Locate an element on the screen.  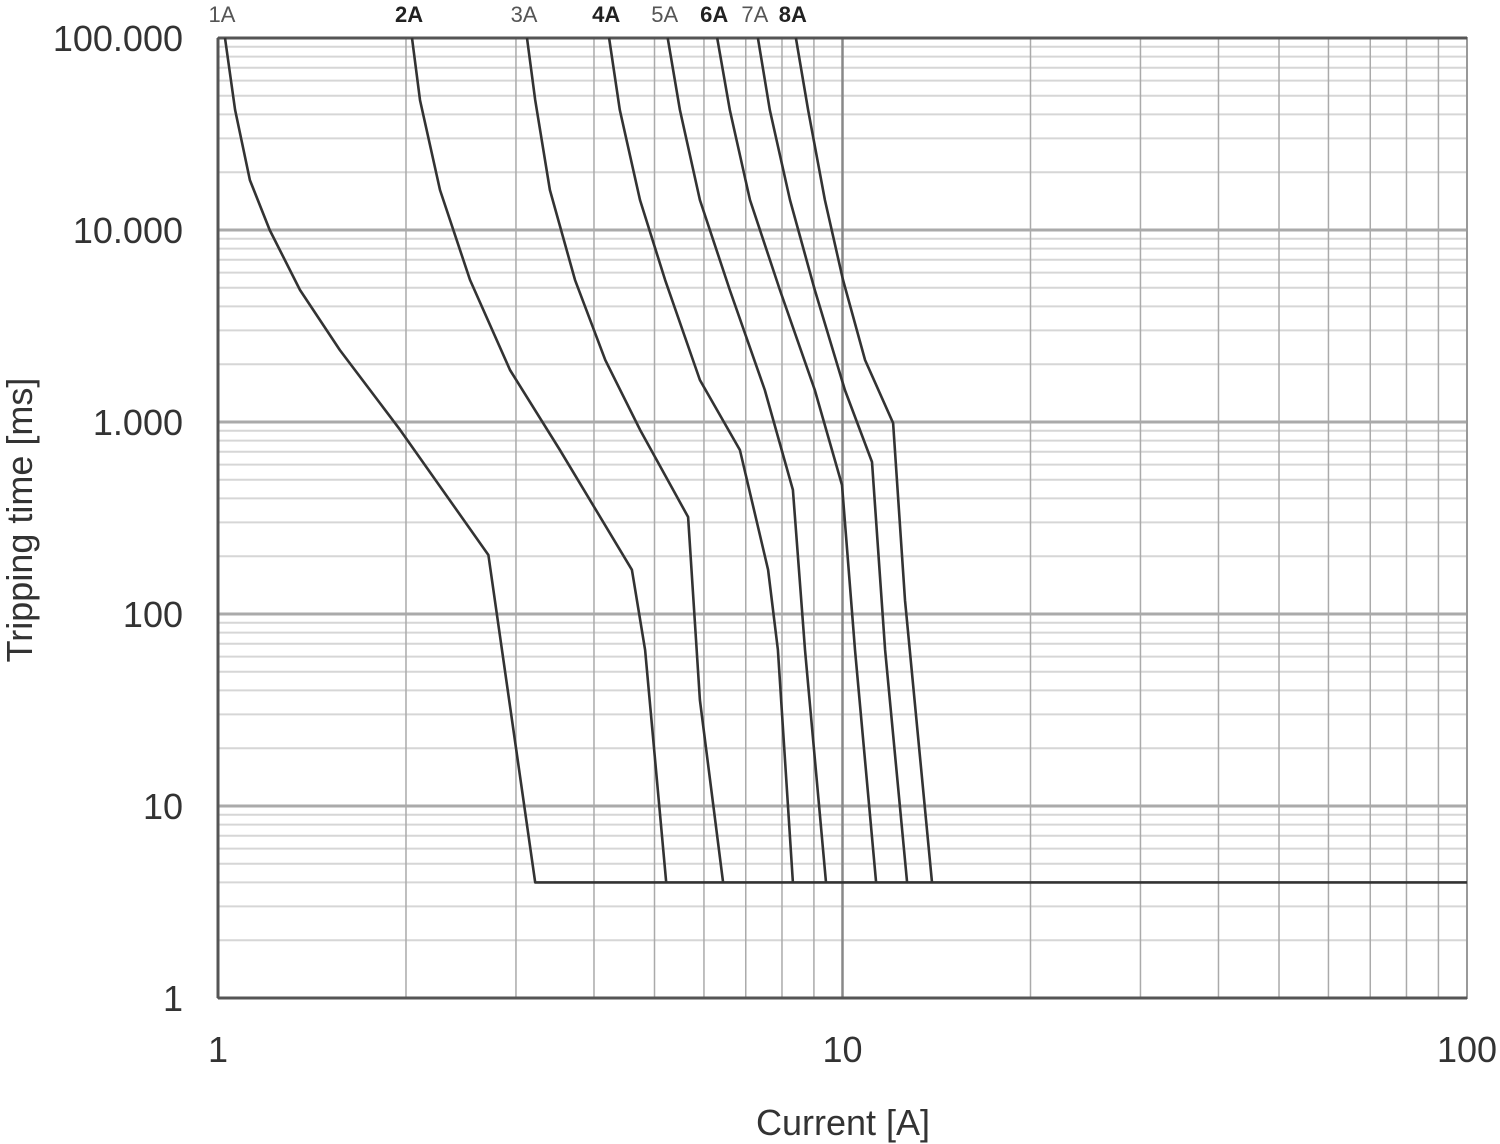
y-tick-label: 100 is located at coordinates (153, 614).